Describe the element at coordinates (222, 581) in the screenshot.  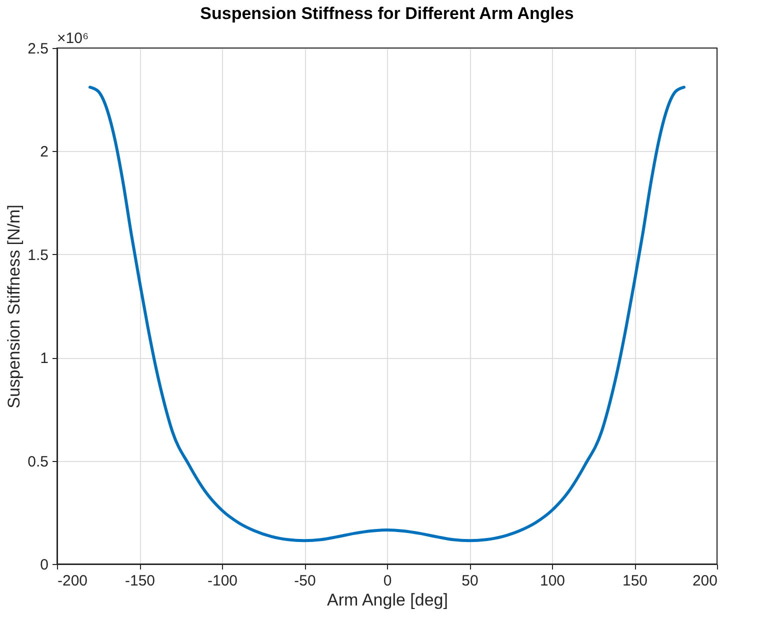
I see `x-tick-label: -100` at that location.